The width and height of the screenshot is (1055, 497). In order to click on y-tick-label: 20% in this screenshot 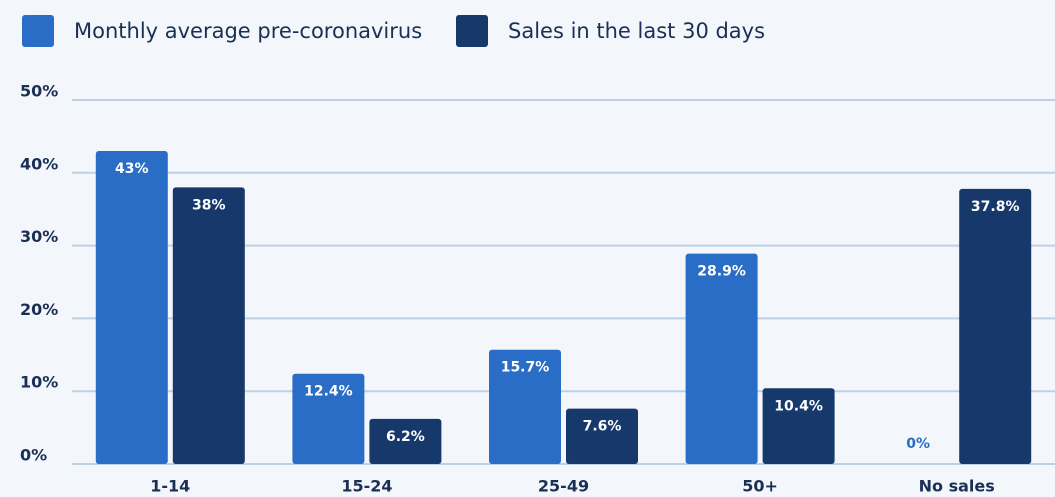, I will do `click(39, 309)`.